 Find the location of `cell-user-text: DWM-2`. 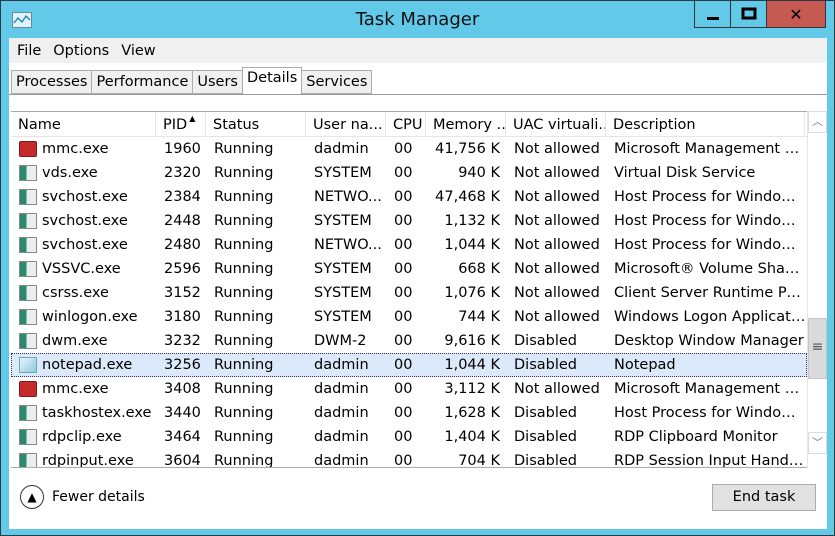

cell-user-text: DWM-2 is located at coordinates (340, 341).